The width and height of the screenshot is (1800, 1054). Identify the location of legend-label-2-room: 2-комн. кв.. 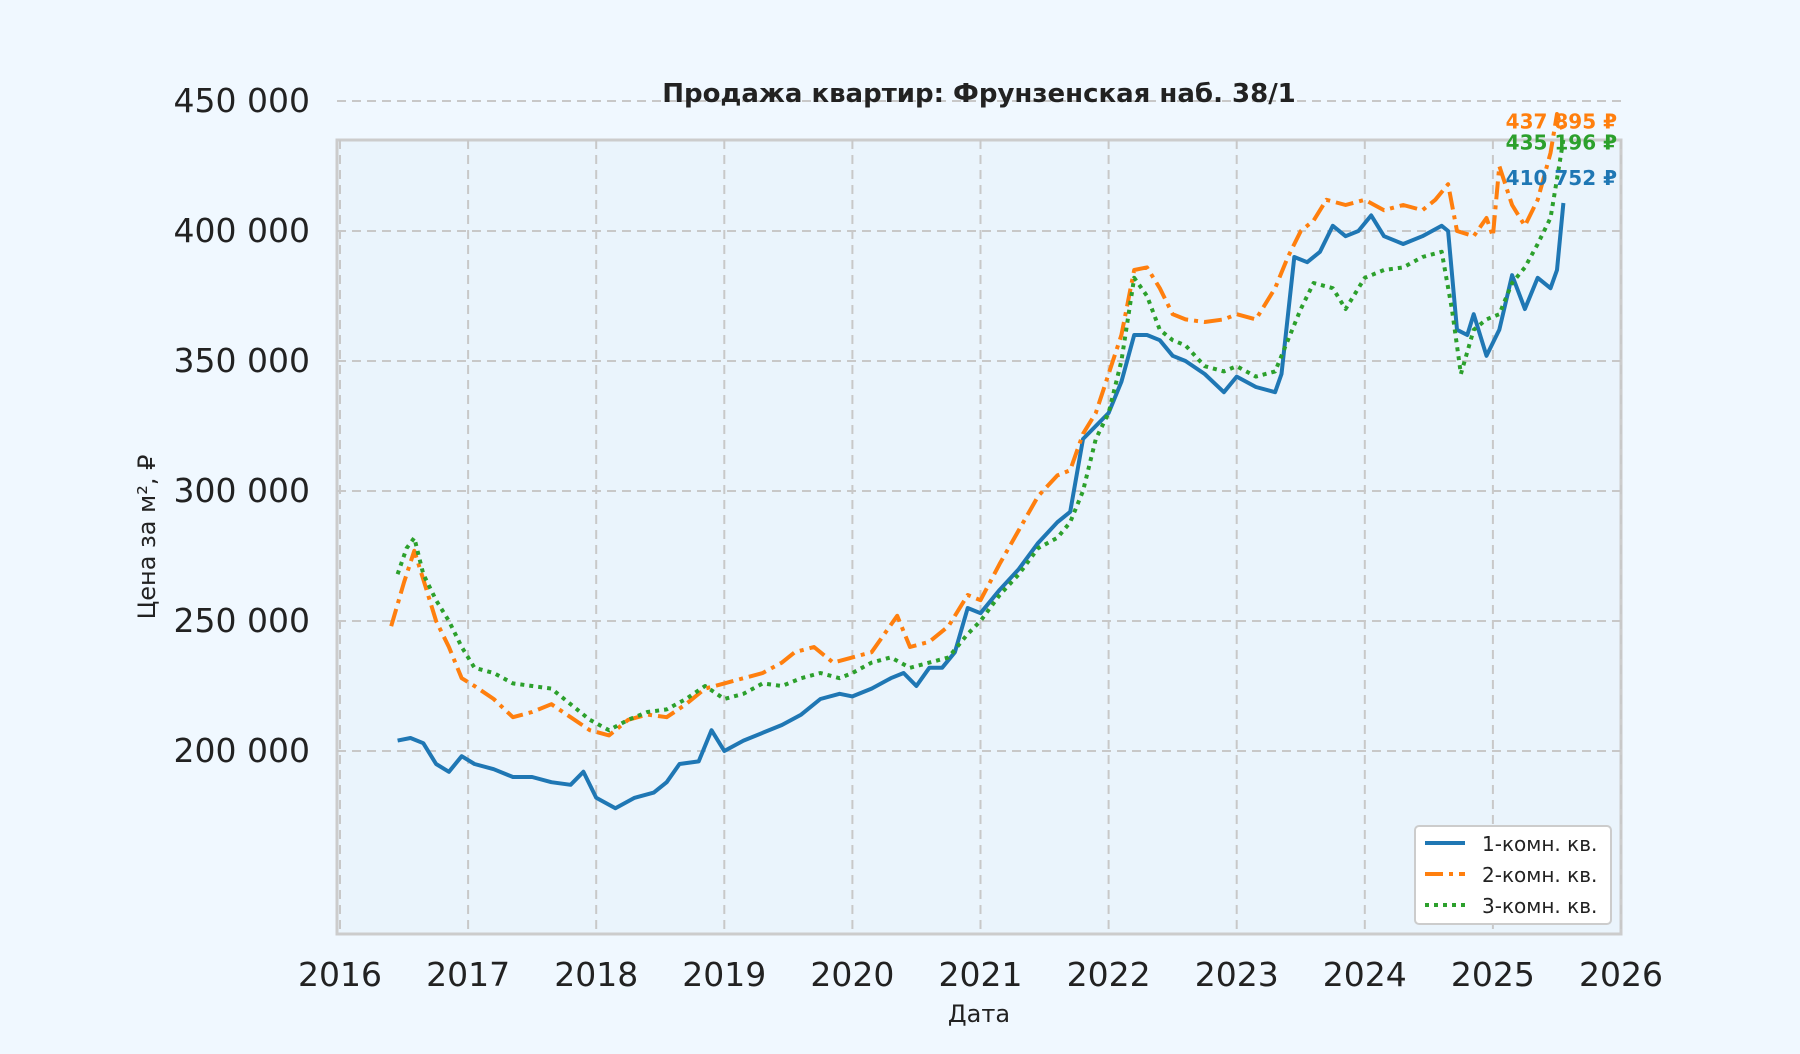
(1539, 875).